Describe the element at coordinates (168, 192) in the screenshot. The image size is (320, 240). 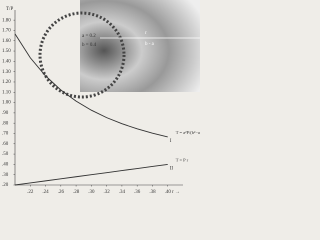
I see `x-tick-label: .40` at that location.